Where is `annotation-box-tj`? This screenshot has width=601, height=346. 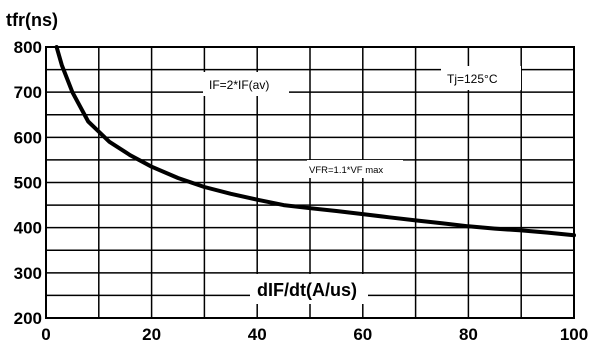 annotation-box-tj is located at coordinates (481, 78).